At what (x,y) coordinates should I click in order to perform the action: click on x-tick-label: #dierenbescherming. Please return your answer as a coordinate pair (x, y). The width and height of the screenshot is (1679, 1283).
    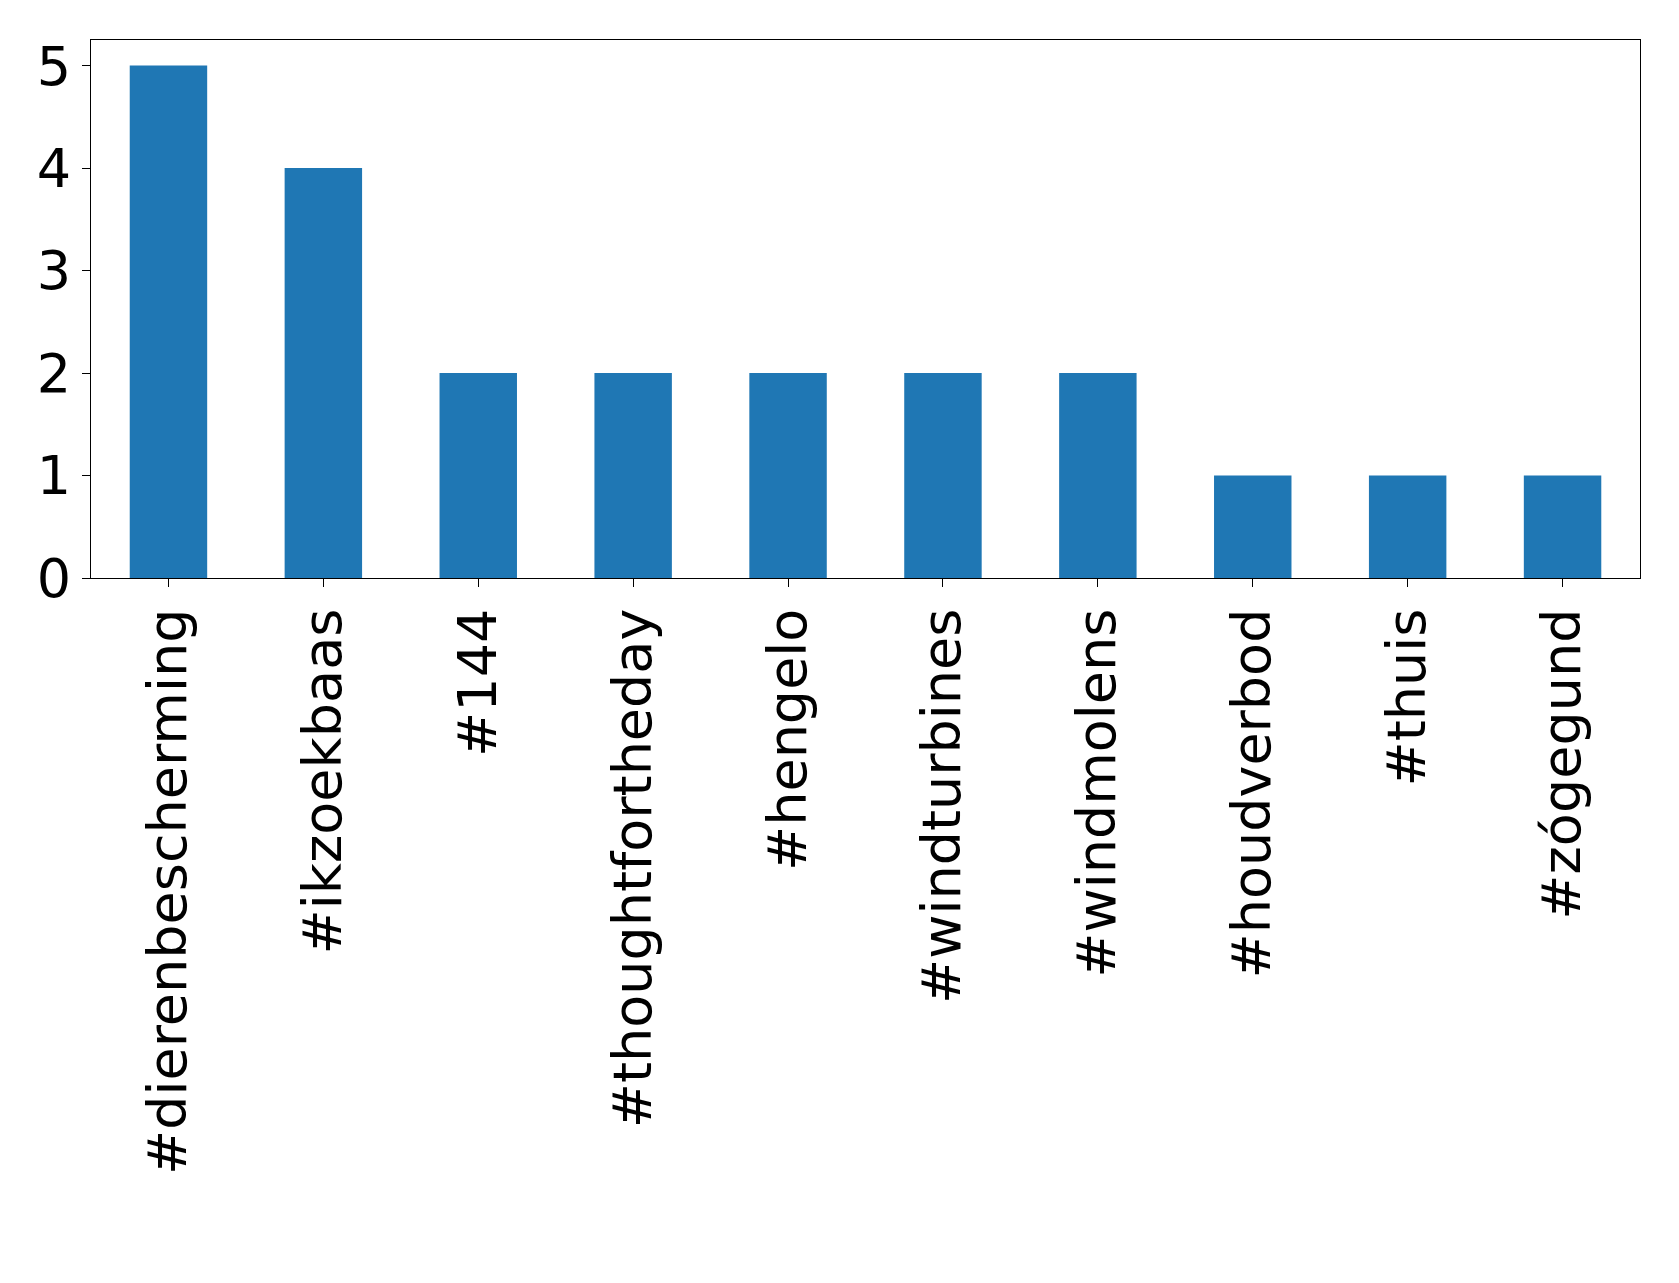
    Looking at the image, I should click on (167, 891).